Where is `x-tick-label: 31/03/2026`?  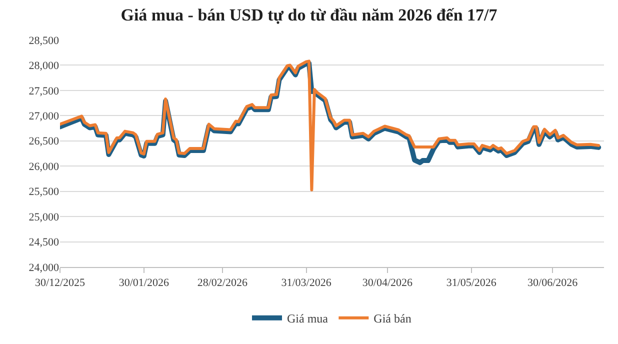 x-tick-label: 31/03/2026 is located at coordinates (306, 283).